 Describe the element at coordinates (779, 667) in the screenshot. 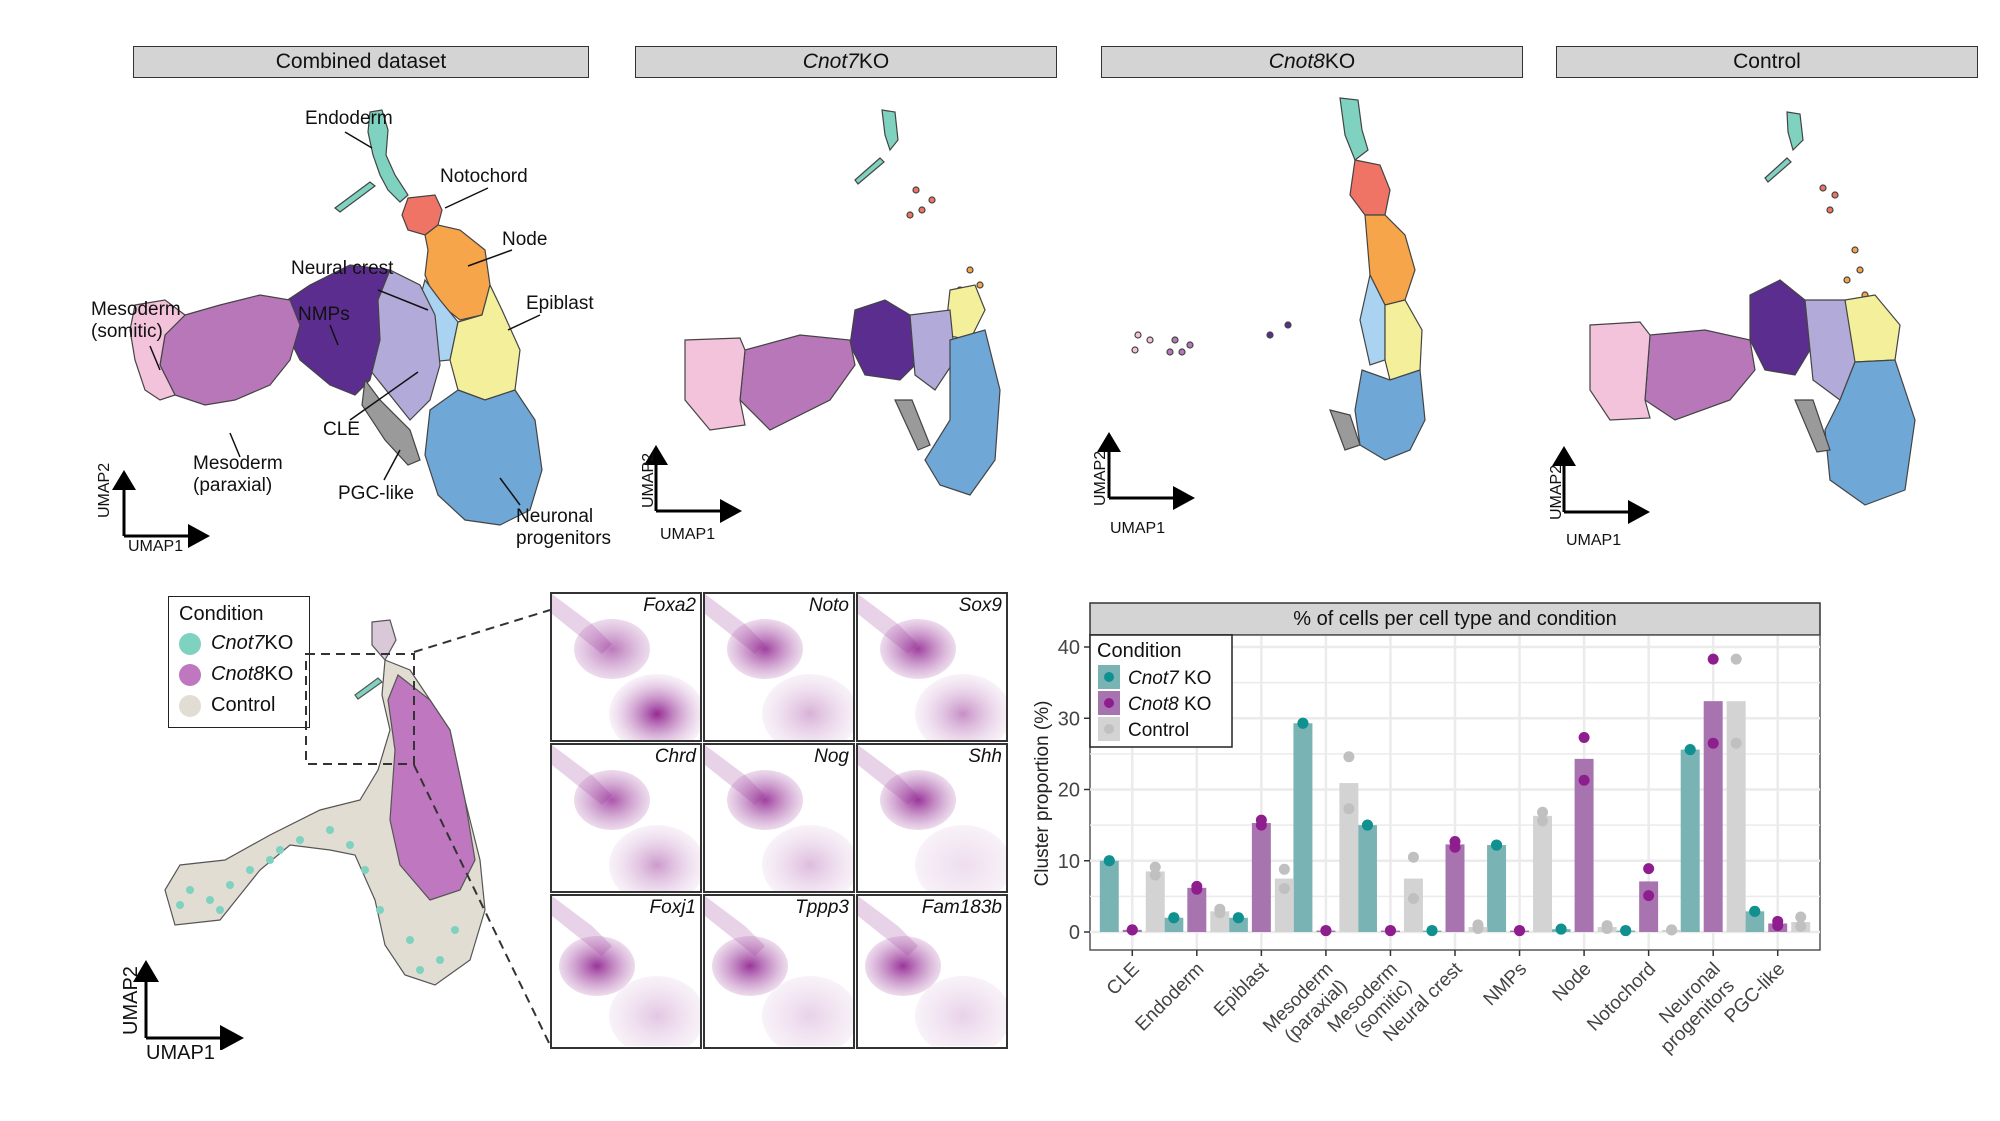

I see `gene-panel-noto: Noto` at that location.